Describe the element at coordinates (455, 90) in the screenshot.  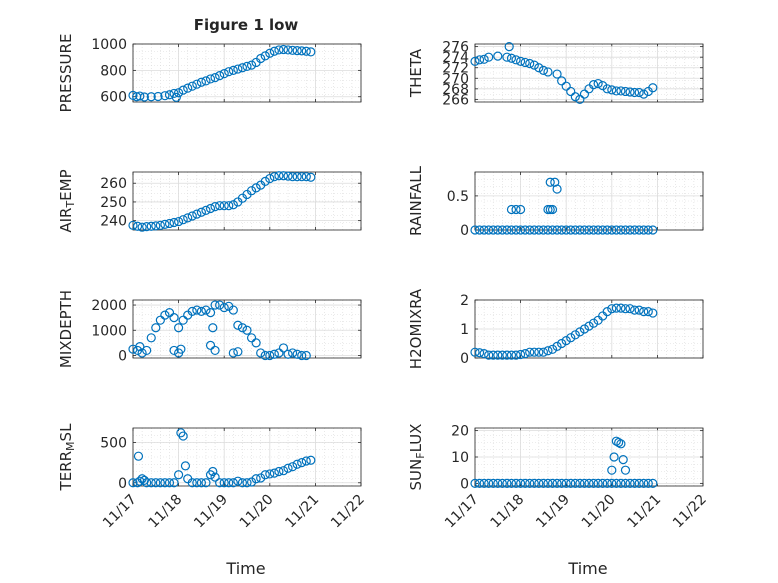
I see `y-tick-label: 268` at that location.